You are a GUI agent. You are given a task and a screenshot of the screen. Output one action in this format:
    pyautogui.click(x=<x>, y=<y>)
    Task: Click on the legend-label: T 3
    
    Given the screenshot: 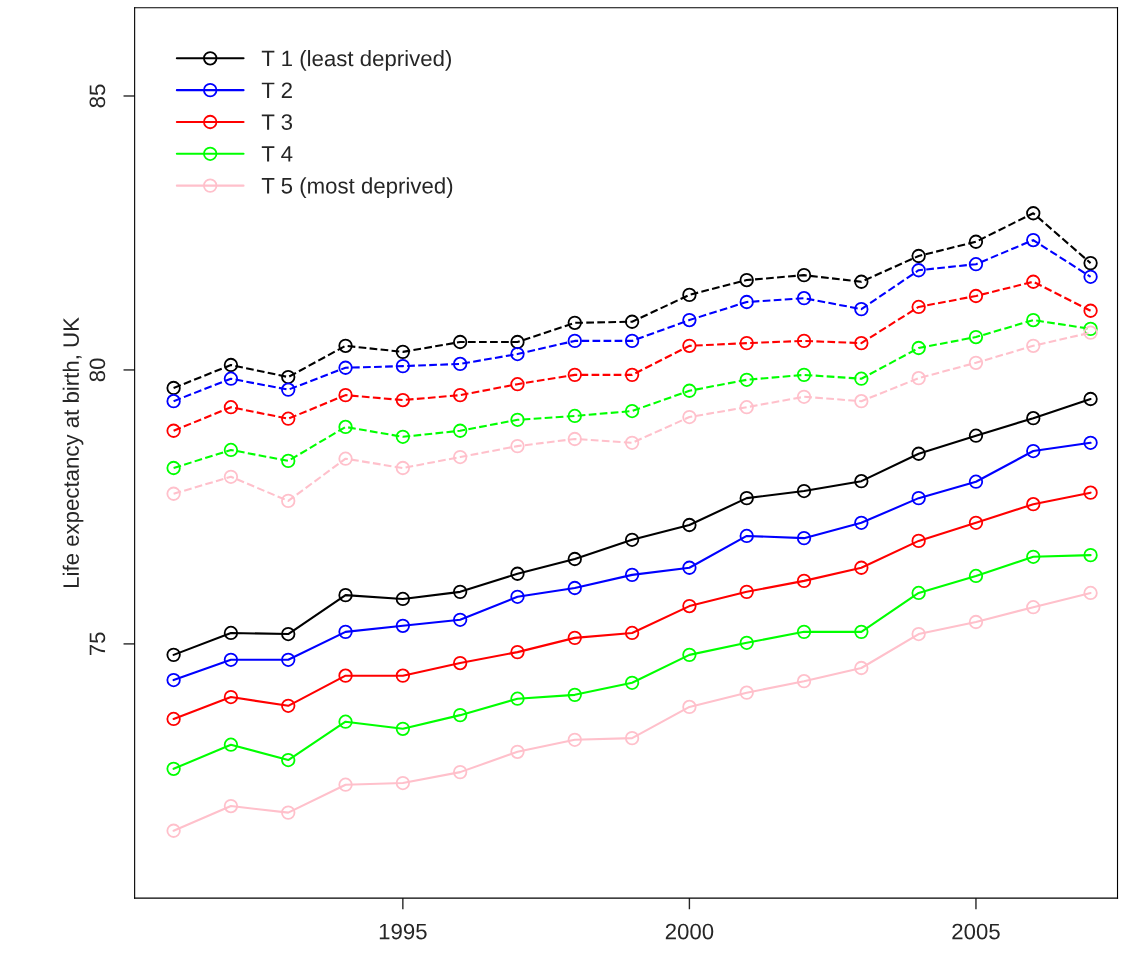 What is the action you would take?
    pyautogui.click(x=277, y=122)
    